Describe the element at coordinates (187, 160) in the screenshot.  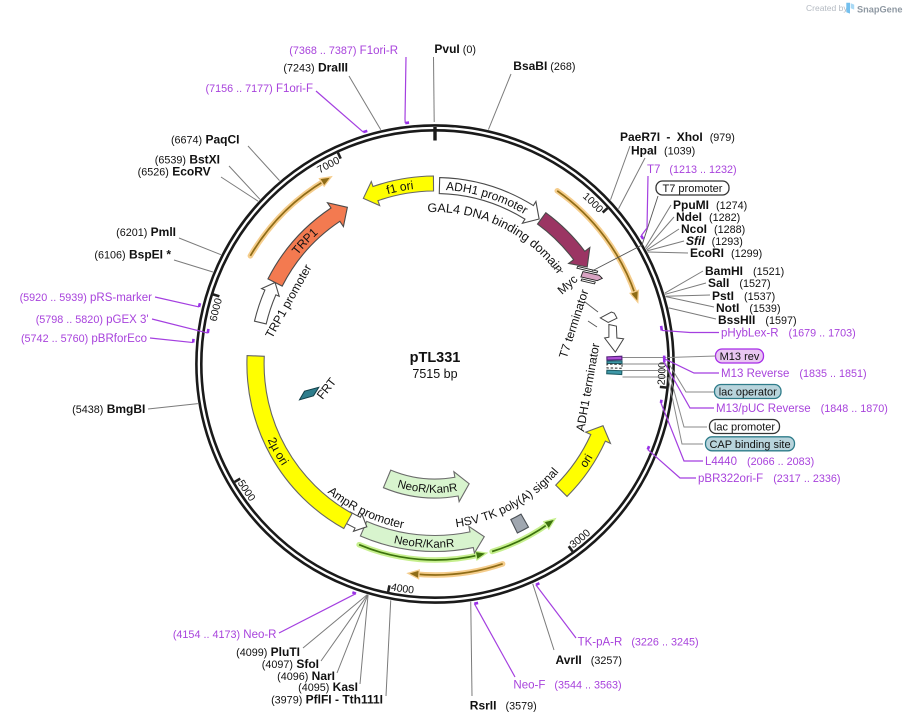
I see `svg-text: (6539) BstXI` at that location.